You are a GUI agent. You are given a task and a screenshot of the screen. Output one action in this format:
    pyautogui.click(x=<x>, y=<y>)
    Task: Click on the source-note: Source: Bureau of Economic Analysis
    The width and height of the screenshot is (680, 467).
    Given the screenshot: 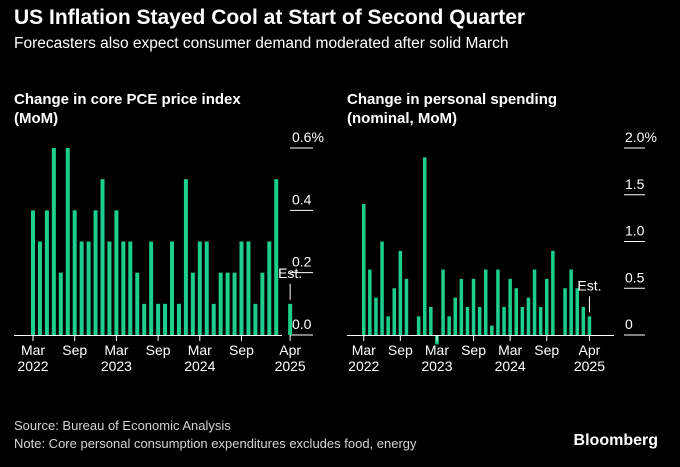 What is the action you would take?
    pyautogui.click(x=122, y=425)
    